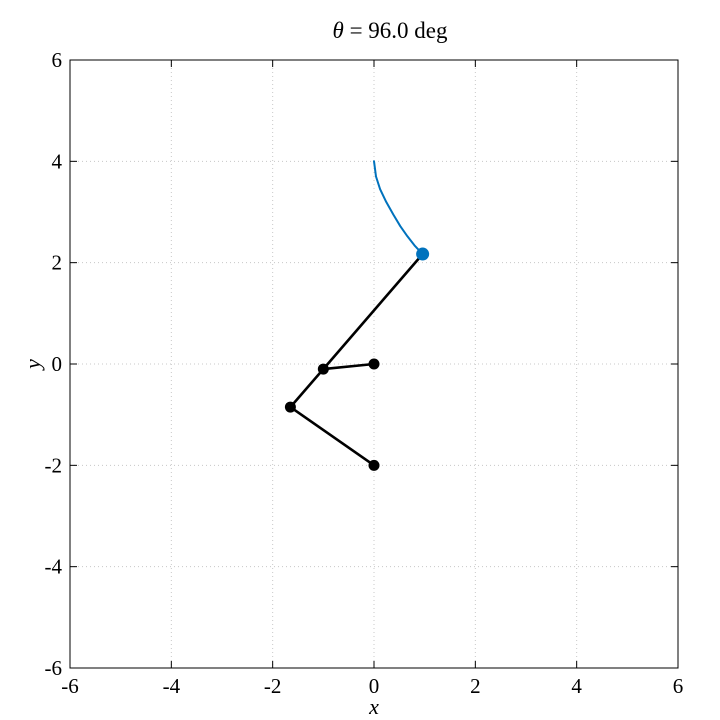 Image resolution: width=720 pixels, height=720 pixels. What do you see at coordinates (57, 364) in the screenshot?
I see `y-tick-label: 0` at bounding box center [57, 364].